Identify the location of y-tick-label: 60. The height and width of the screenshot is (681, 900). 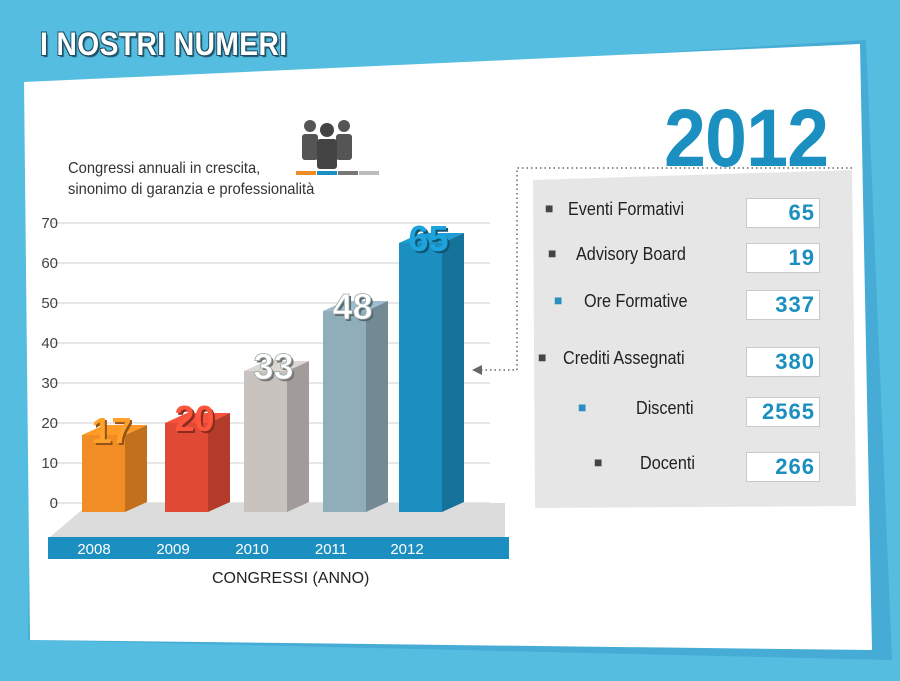
(49, 263).